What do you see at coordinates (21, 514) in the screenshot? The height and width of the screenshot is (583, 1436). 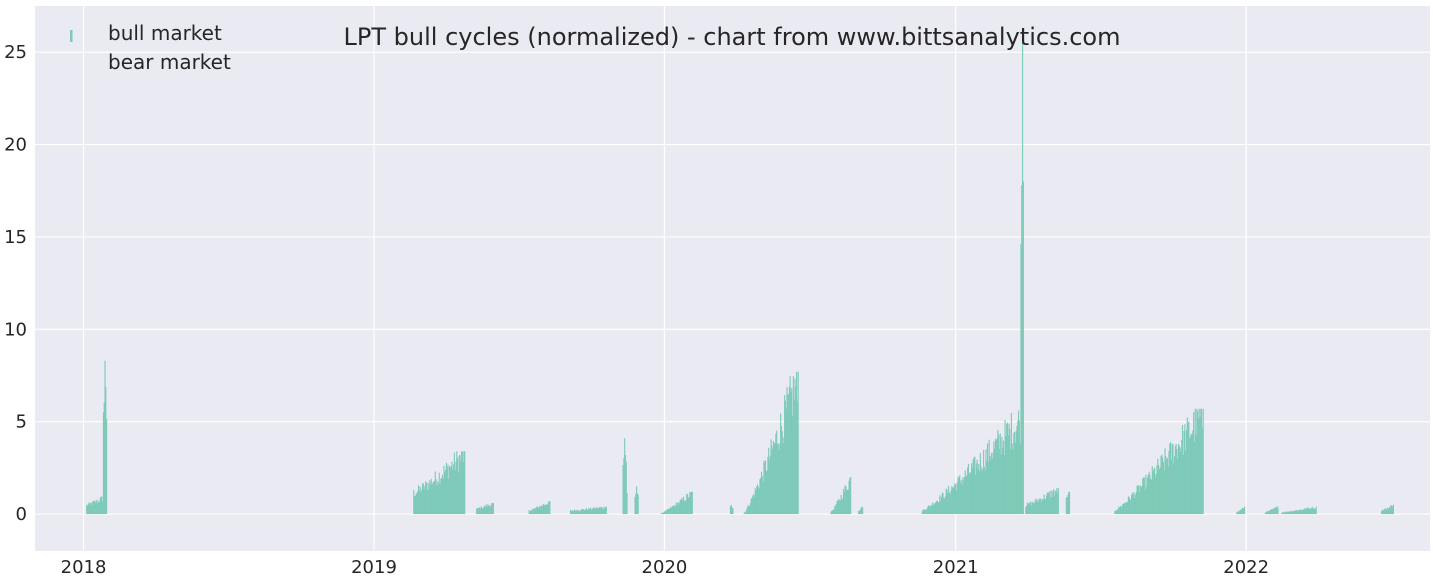 I see `y-tick-label: 0` at bounding box center [21, 514].